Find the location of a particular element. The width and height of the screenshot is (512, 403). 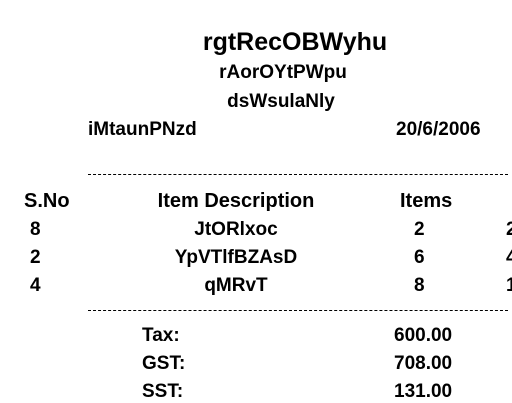

receipt-date: 20/6/2006 is located at coordinates (438, 129).